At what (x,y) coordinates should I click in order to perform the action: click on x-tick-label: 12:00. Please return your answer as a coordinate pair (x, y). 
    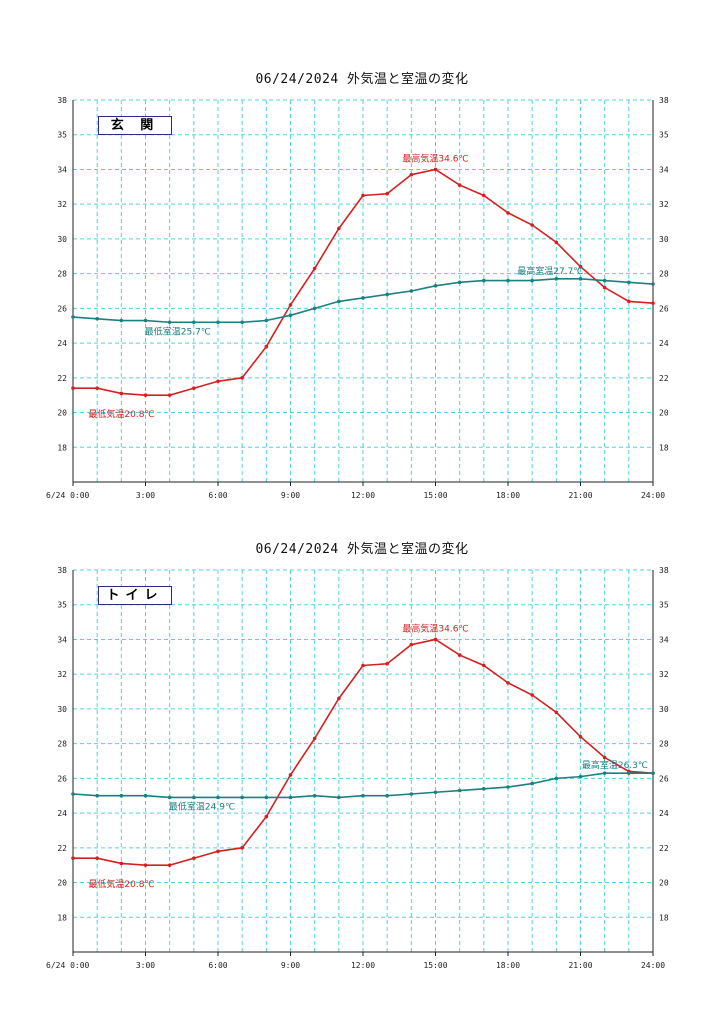
    Looking at the image, I should click on (363, 495).